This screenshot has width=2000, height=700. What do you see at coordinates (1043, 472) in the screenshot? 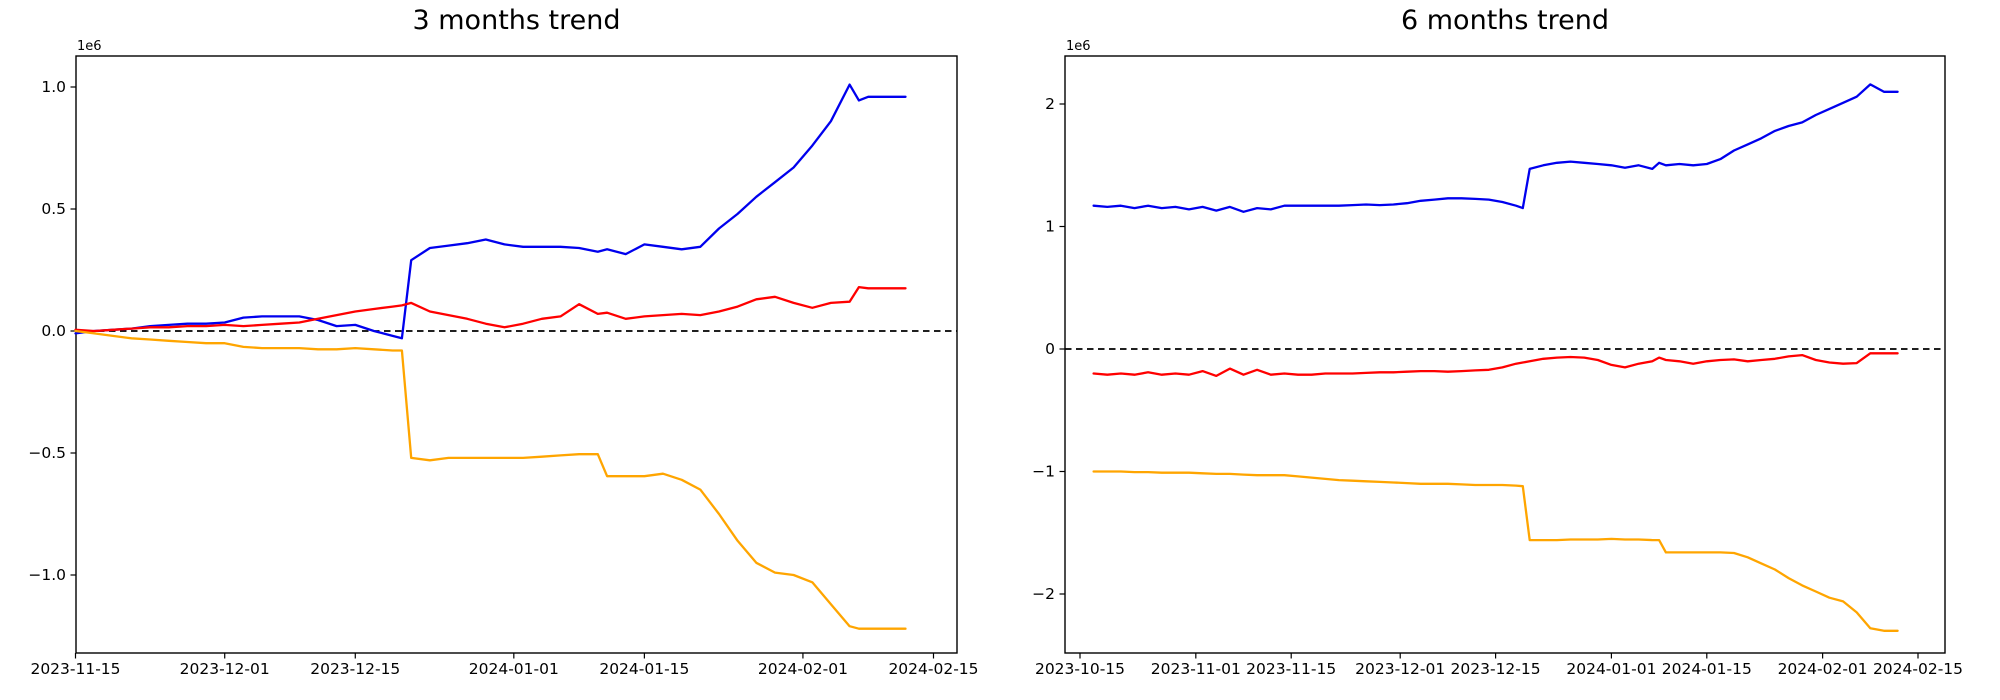
I see `y-tick-label: −1` at bounding box center [1043, 472].